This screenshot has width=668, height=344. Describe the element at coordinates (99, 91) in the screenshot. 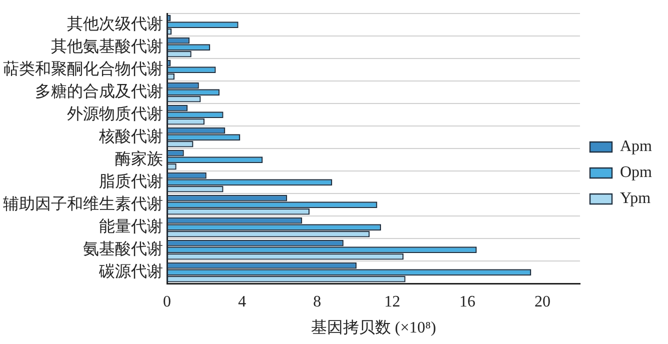

I see `y-tick-label: 多糖的合成及代谢` at that location.